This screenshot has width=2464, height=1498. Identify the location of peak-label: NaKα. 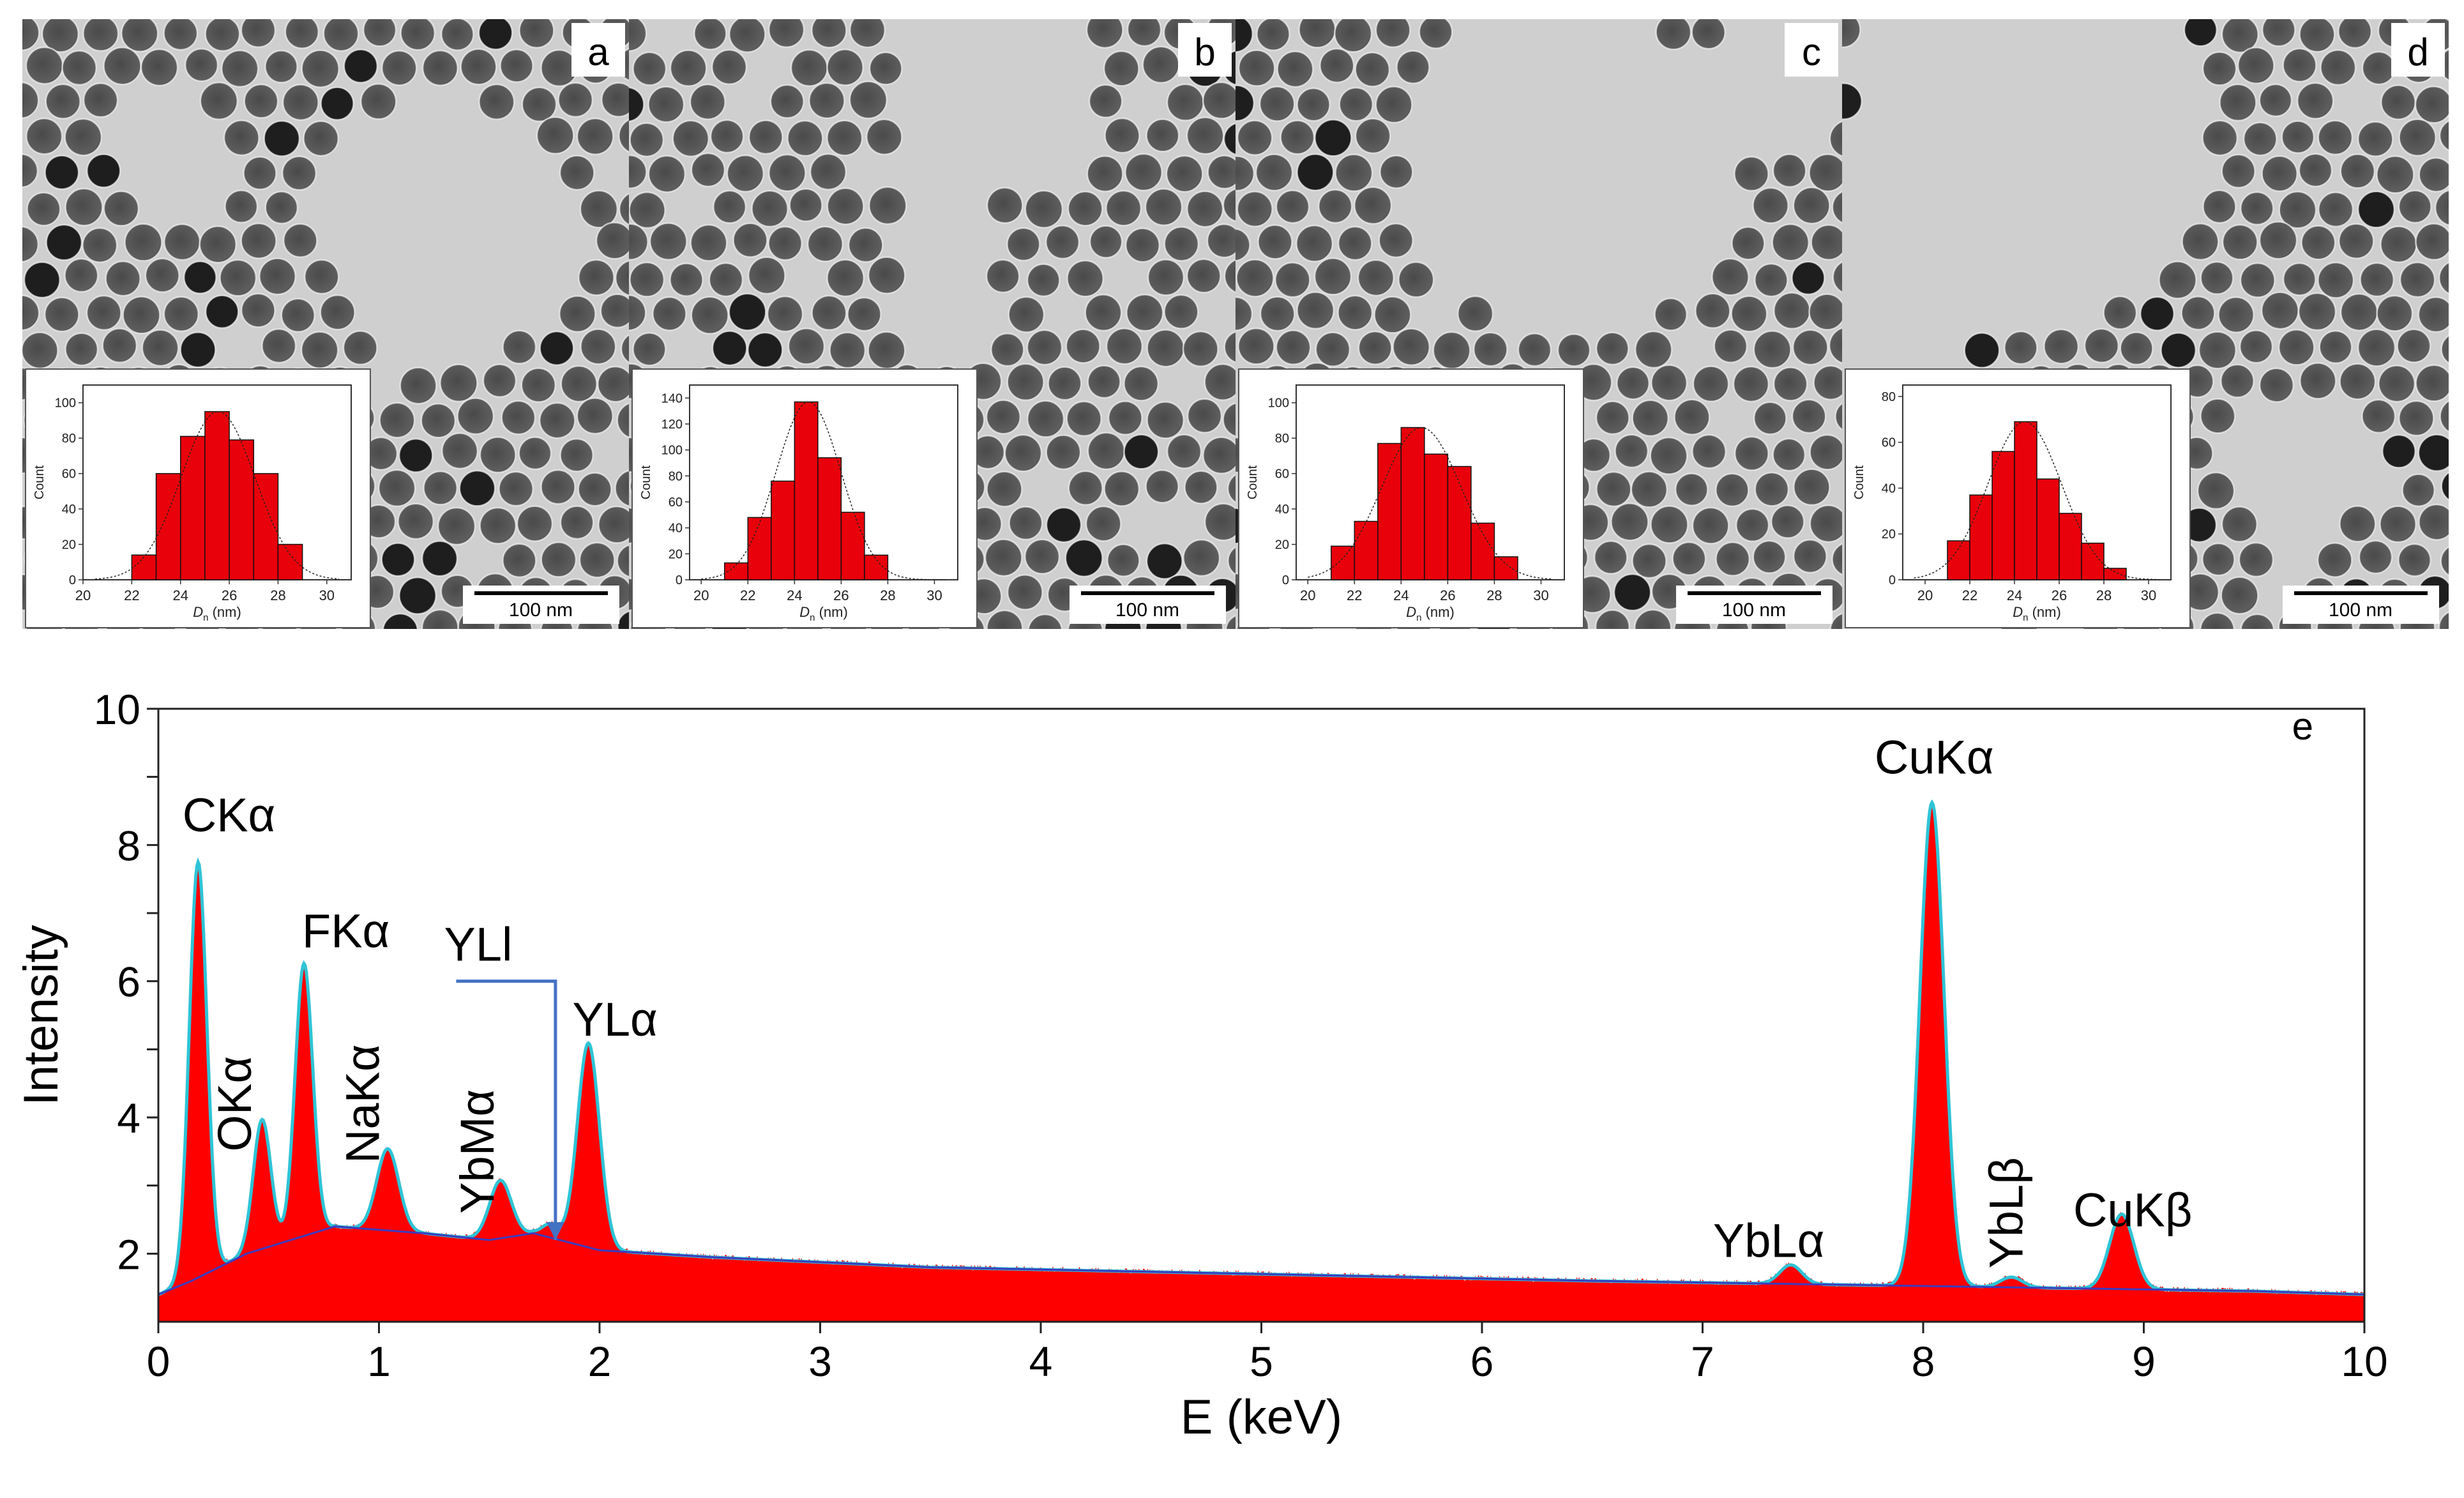
(362, 1103).